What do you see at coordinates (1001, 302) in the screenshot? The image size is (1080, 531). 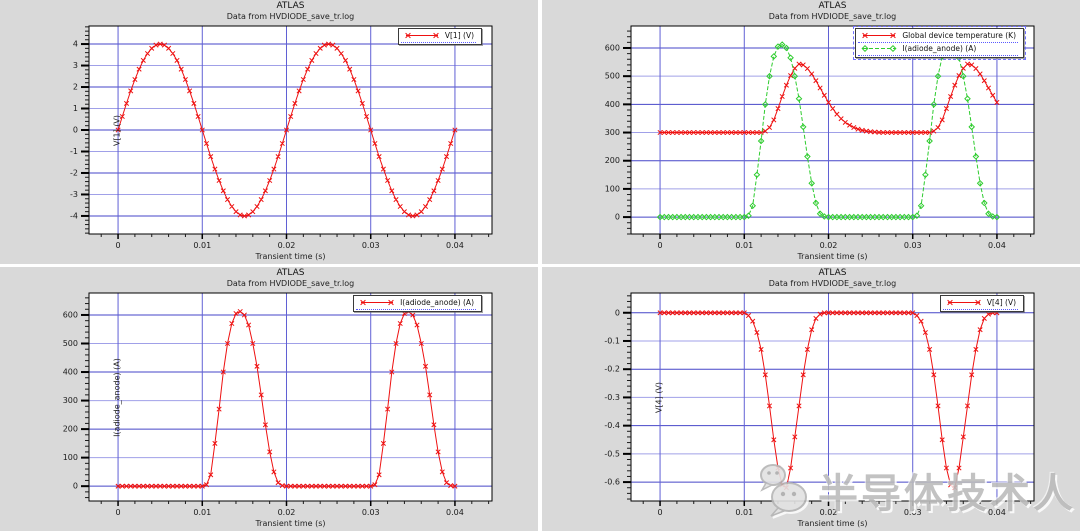 I see `legend-label: V[4] (V)` at bounding box center [1001, 302].